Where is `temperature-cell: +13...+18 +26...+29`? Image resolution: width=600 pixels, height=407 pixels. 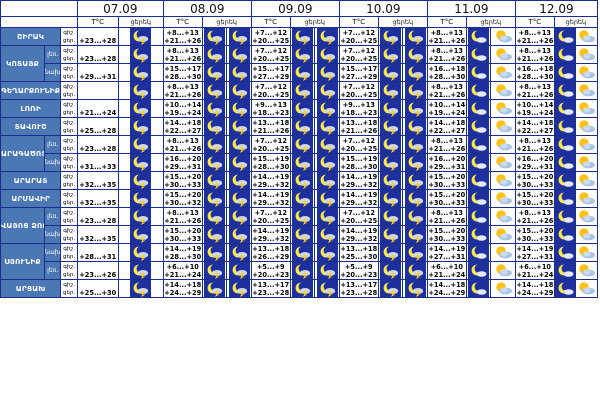 temperature-cell: +13...+18 +26...+29 is located at coordinates (270, 252).